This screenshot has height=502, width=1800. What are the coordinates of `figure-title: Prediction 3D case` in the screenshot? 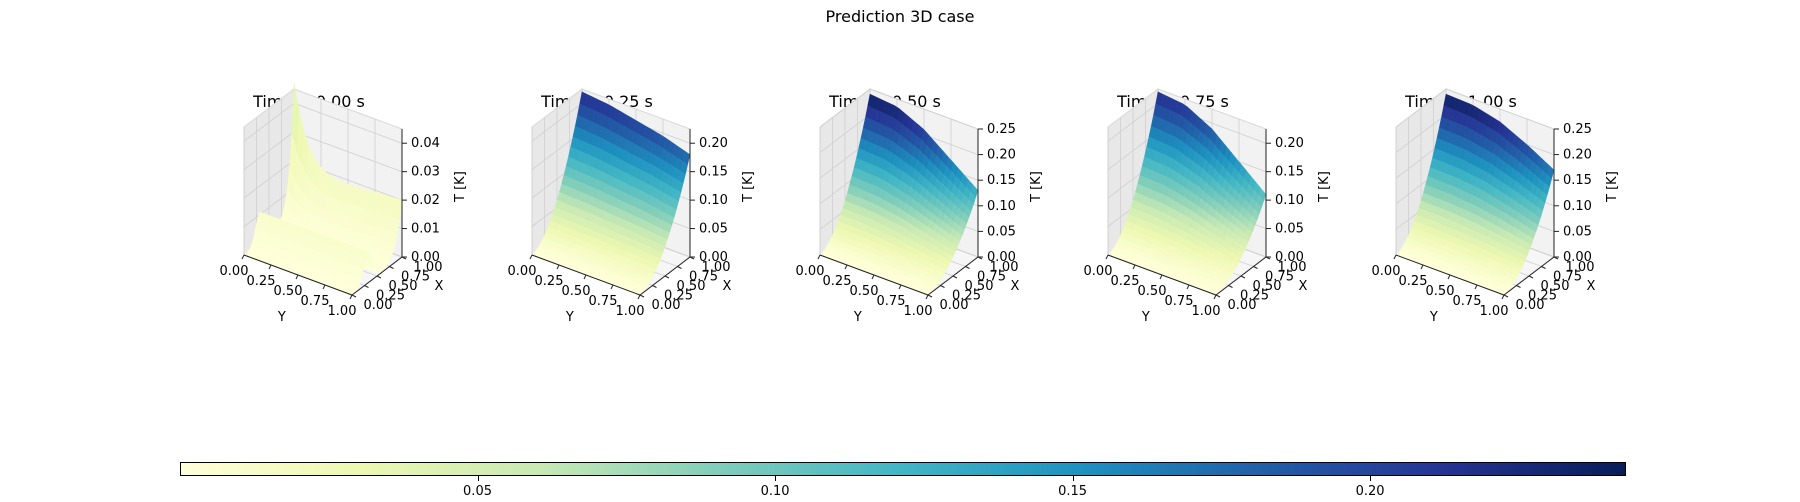 It's located at (900, 16).